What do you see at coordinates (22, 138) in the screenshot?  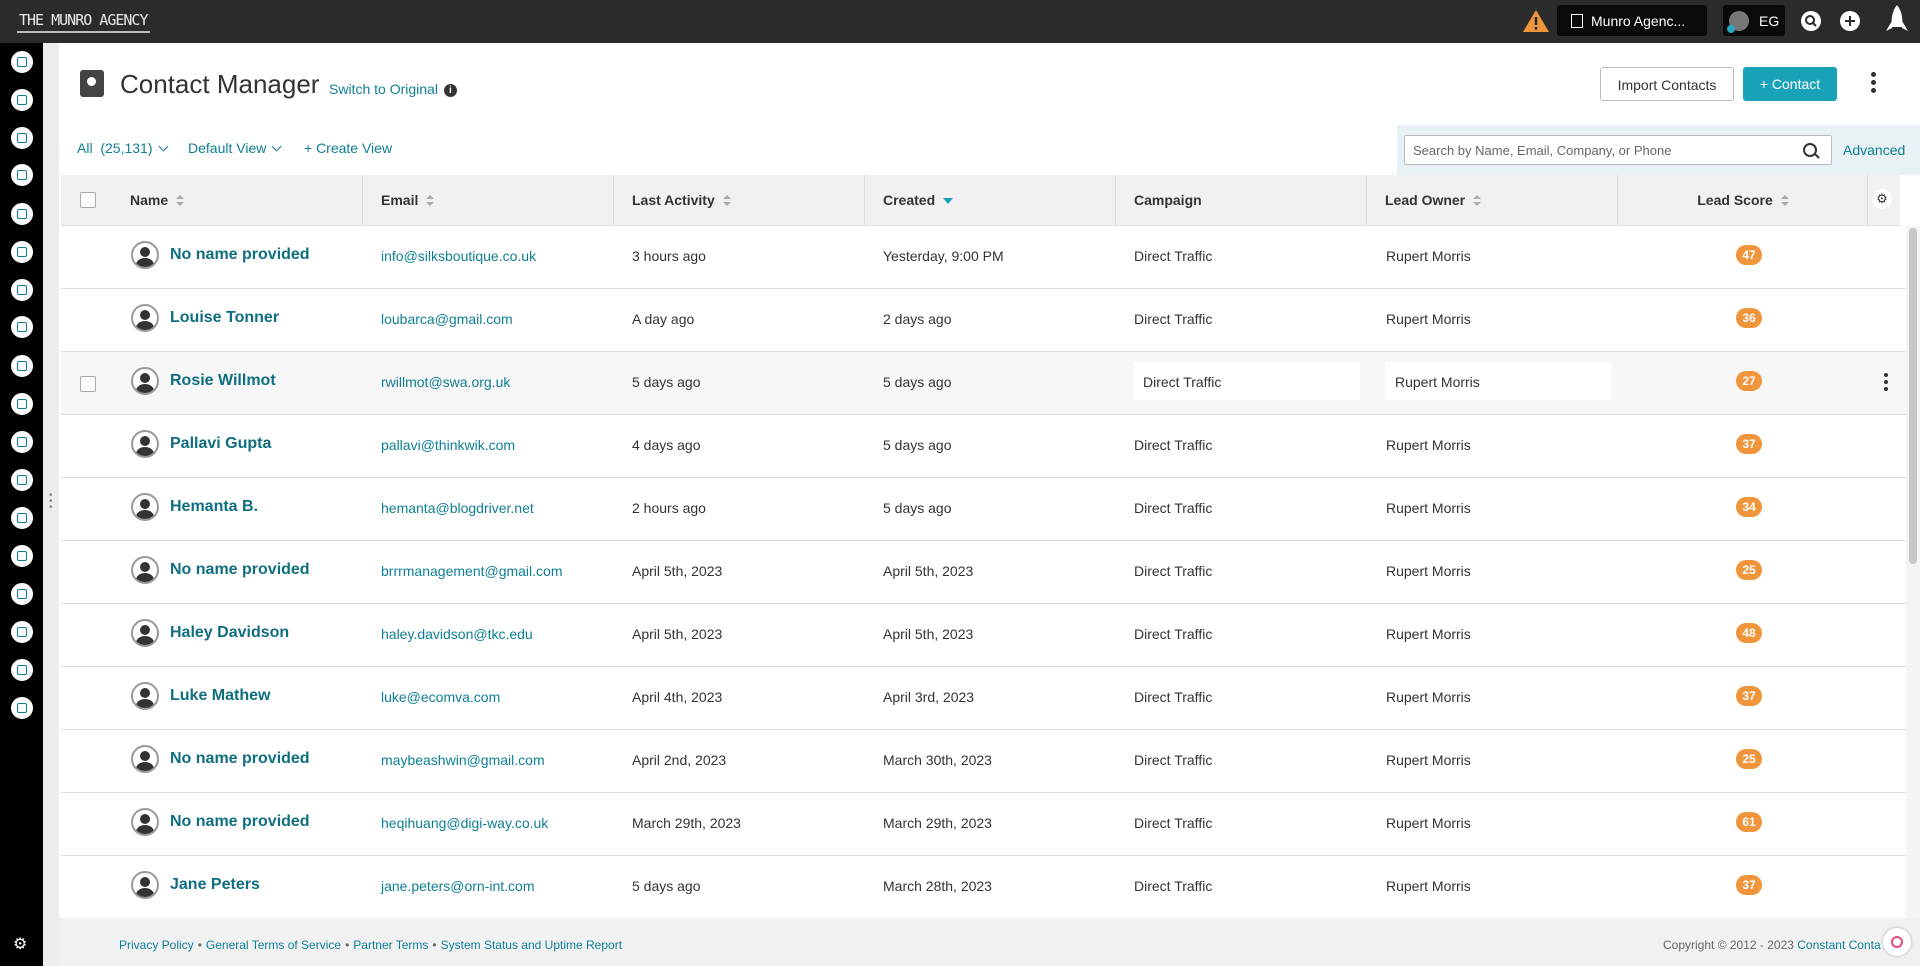 I see `forms-nav-icon` at bounding box center [22, 138].